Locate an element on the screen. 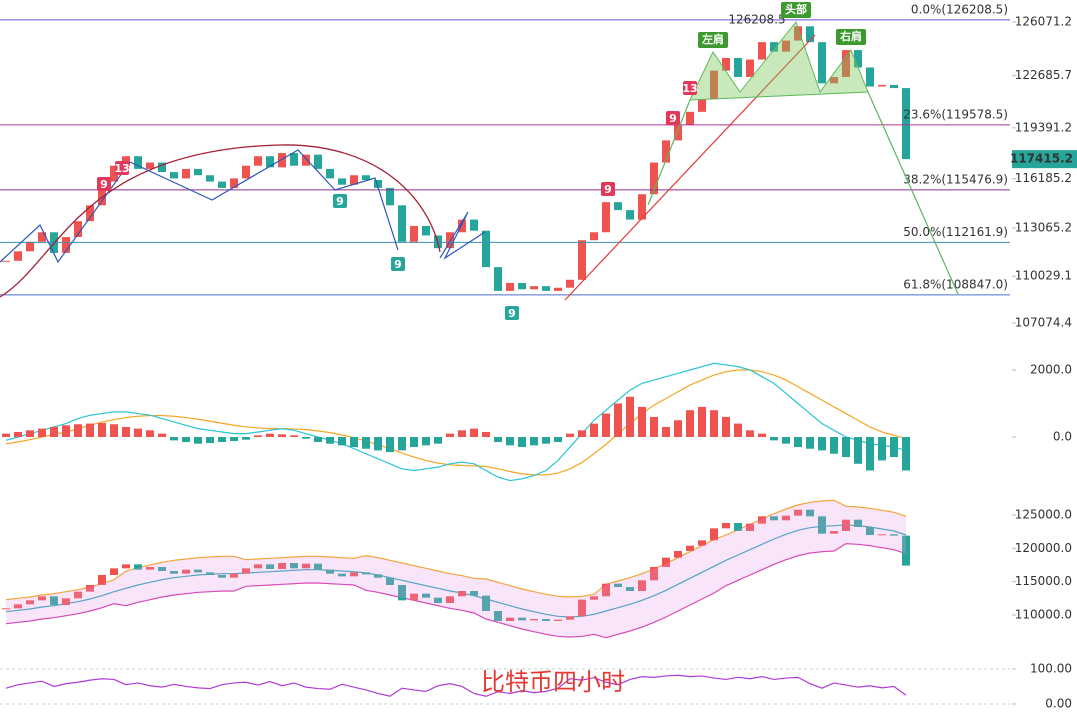  trend-line is located at coordinates (669, 152).